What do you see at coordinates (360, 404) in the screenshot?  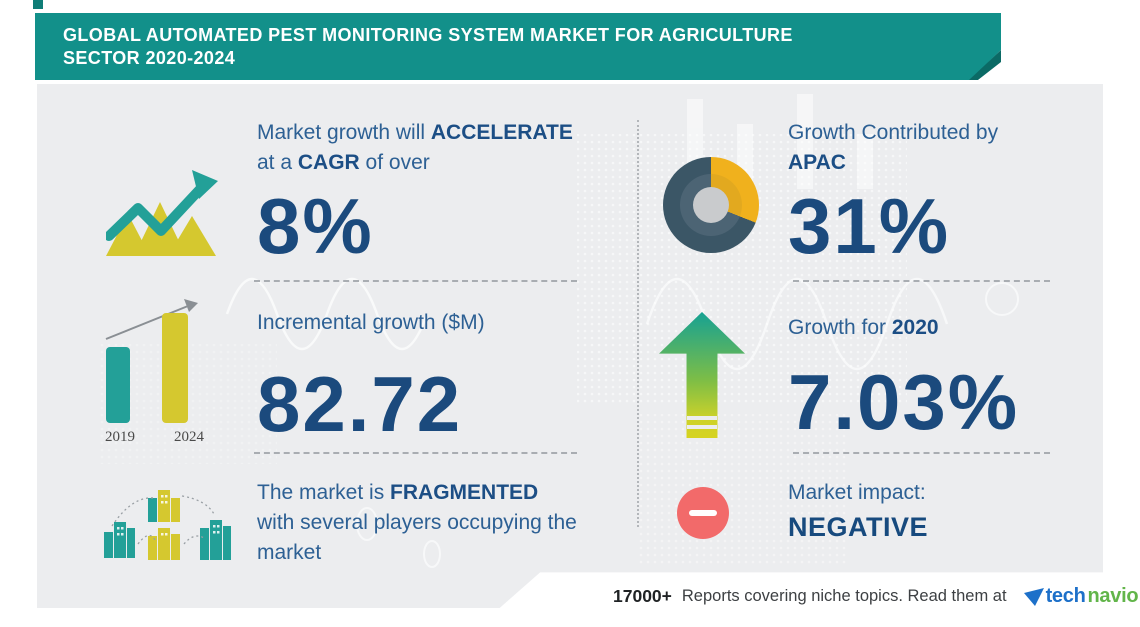 I see `incremental-value: 82.72` at bounding box center [360, 404].